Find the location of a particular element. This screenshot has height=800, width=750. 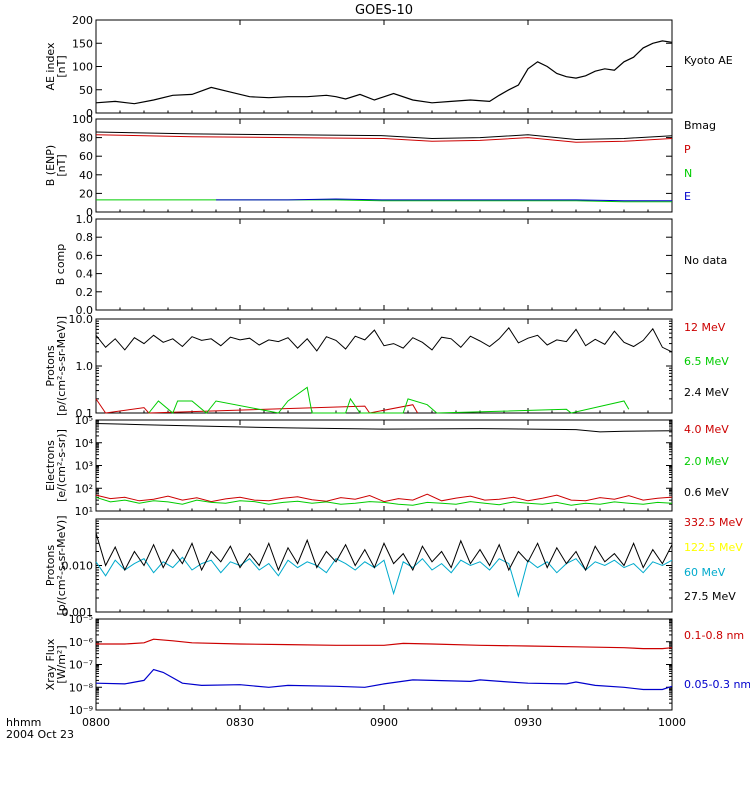

x-tick-label: 0800 is located at coordinates (96, 722).